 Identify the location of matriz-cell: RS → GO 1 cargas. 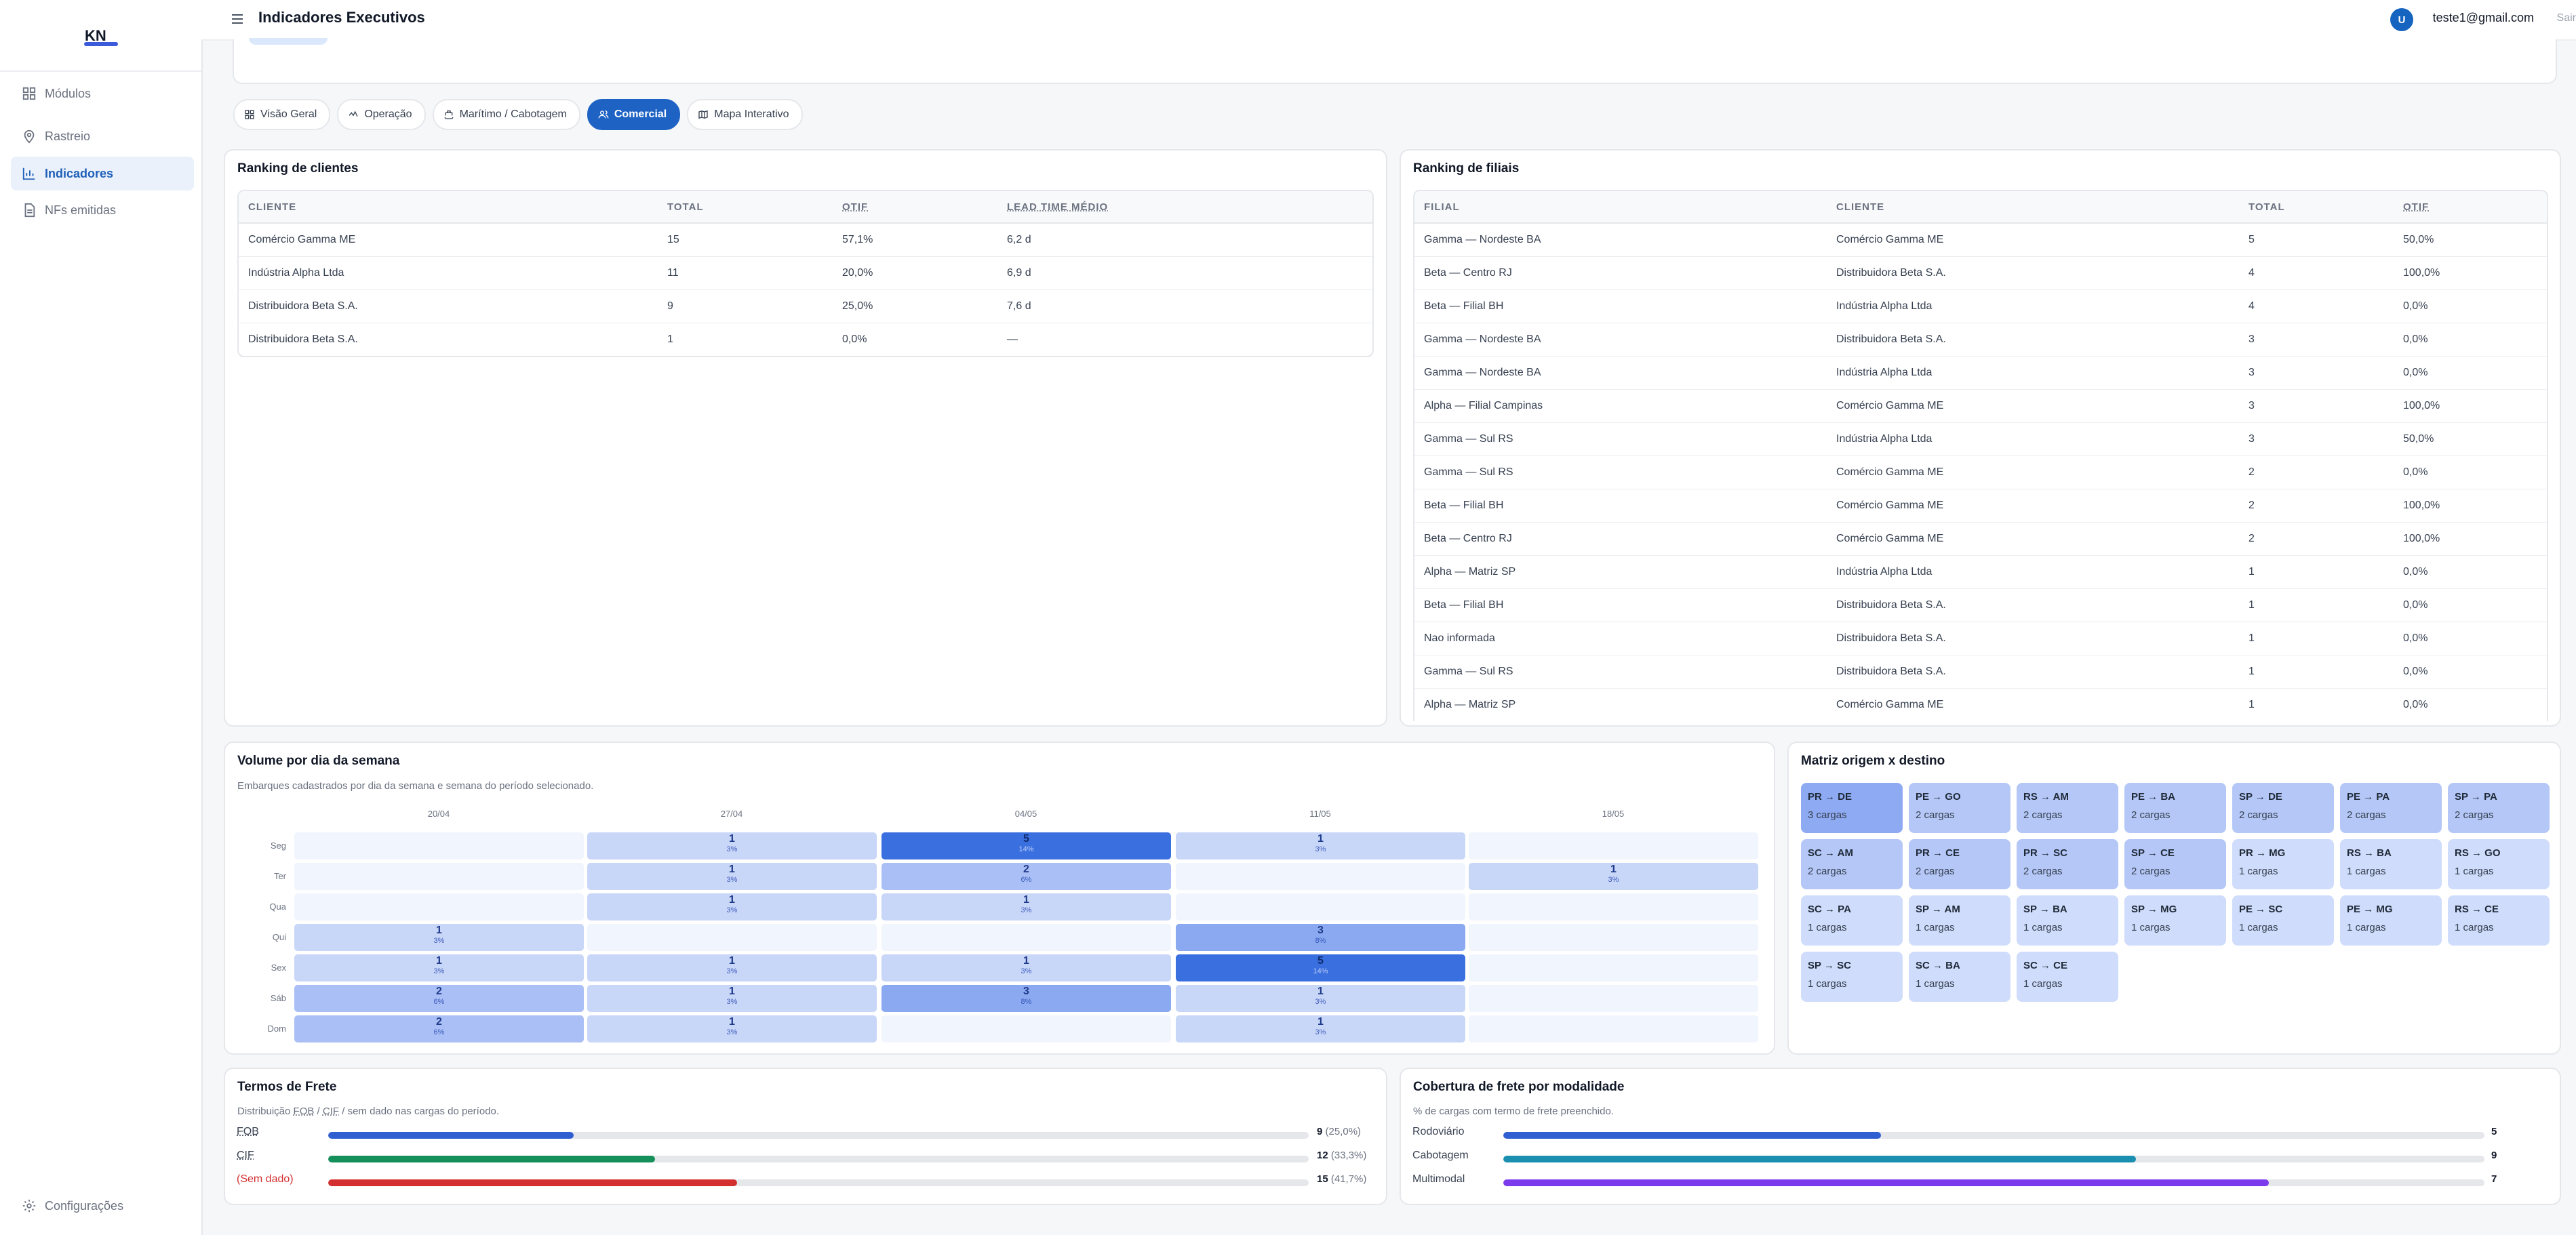
(2499, 864).